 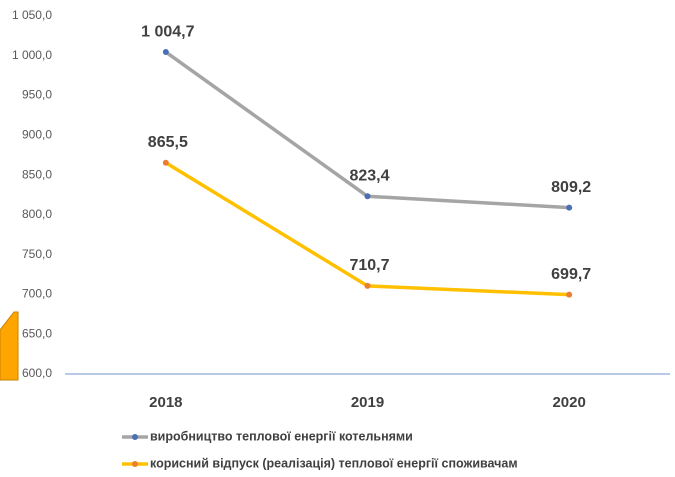 What do you see at coordinates (281, 436) in the screenshot?
I see `legend-label: виробництво теплової енергії котельнями` at bounding box center [281, 436].